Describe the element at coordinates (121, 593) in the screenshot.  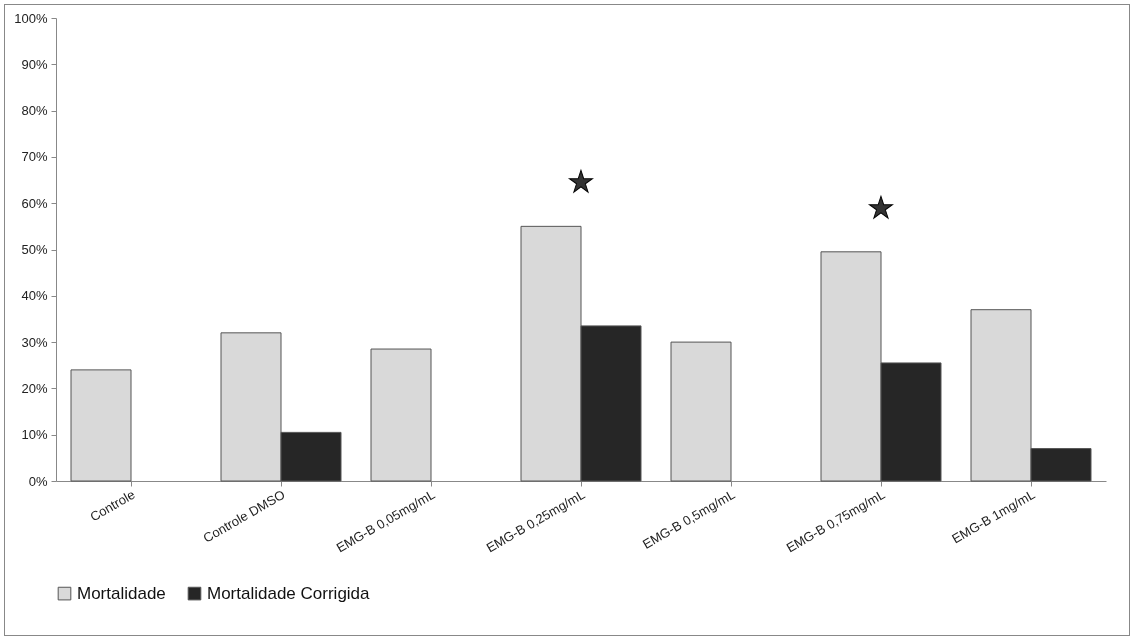
I see `legend-label: Mortalidade` at that location.